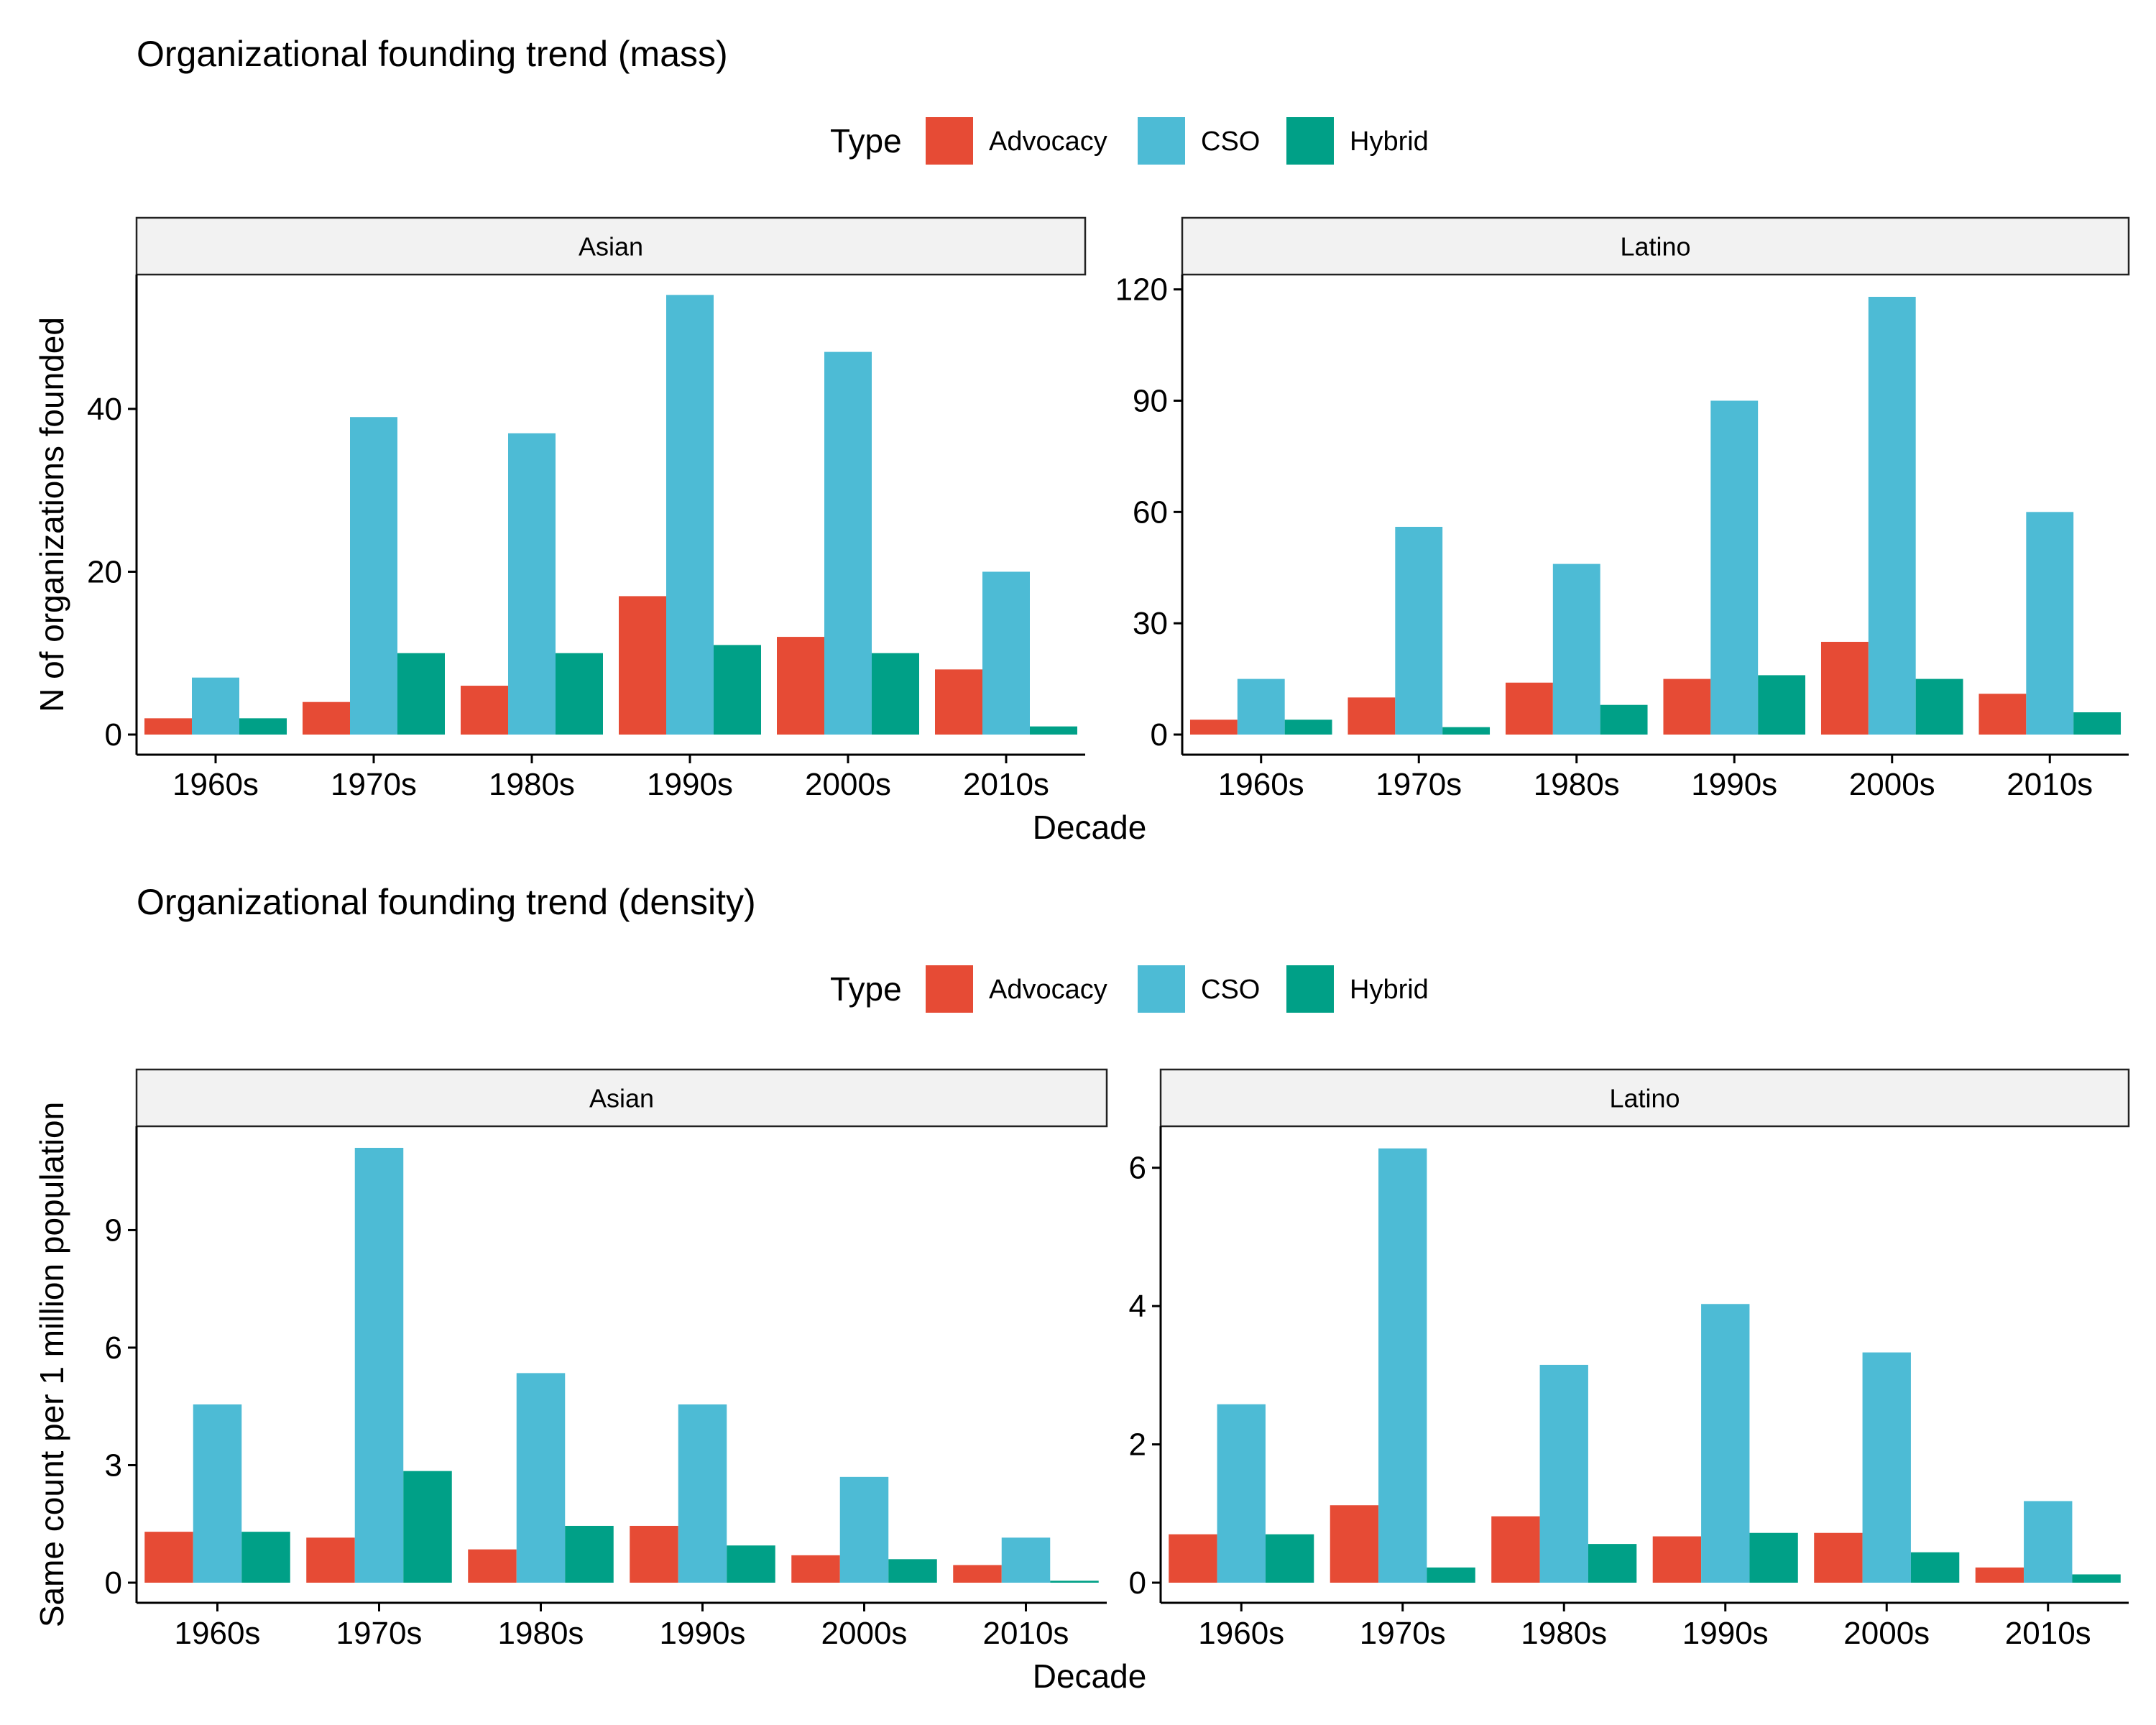  Describe the element at coordinates (1515, 1549) in the screenshot. I see `bar-advocacy-1980s` at that location.